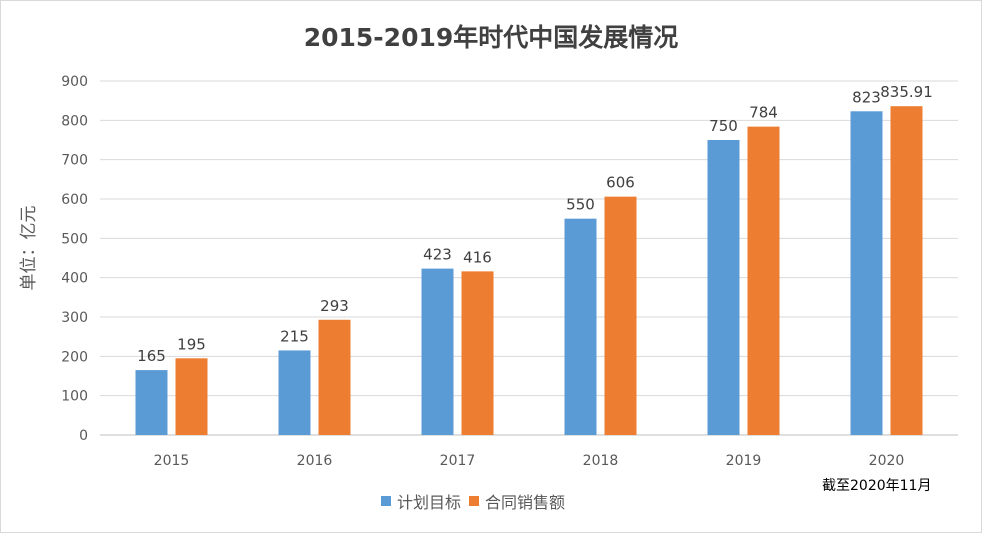  I want to click on x-tick-label: 2015, so click(172, 461).